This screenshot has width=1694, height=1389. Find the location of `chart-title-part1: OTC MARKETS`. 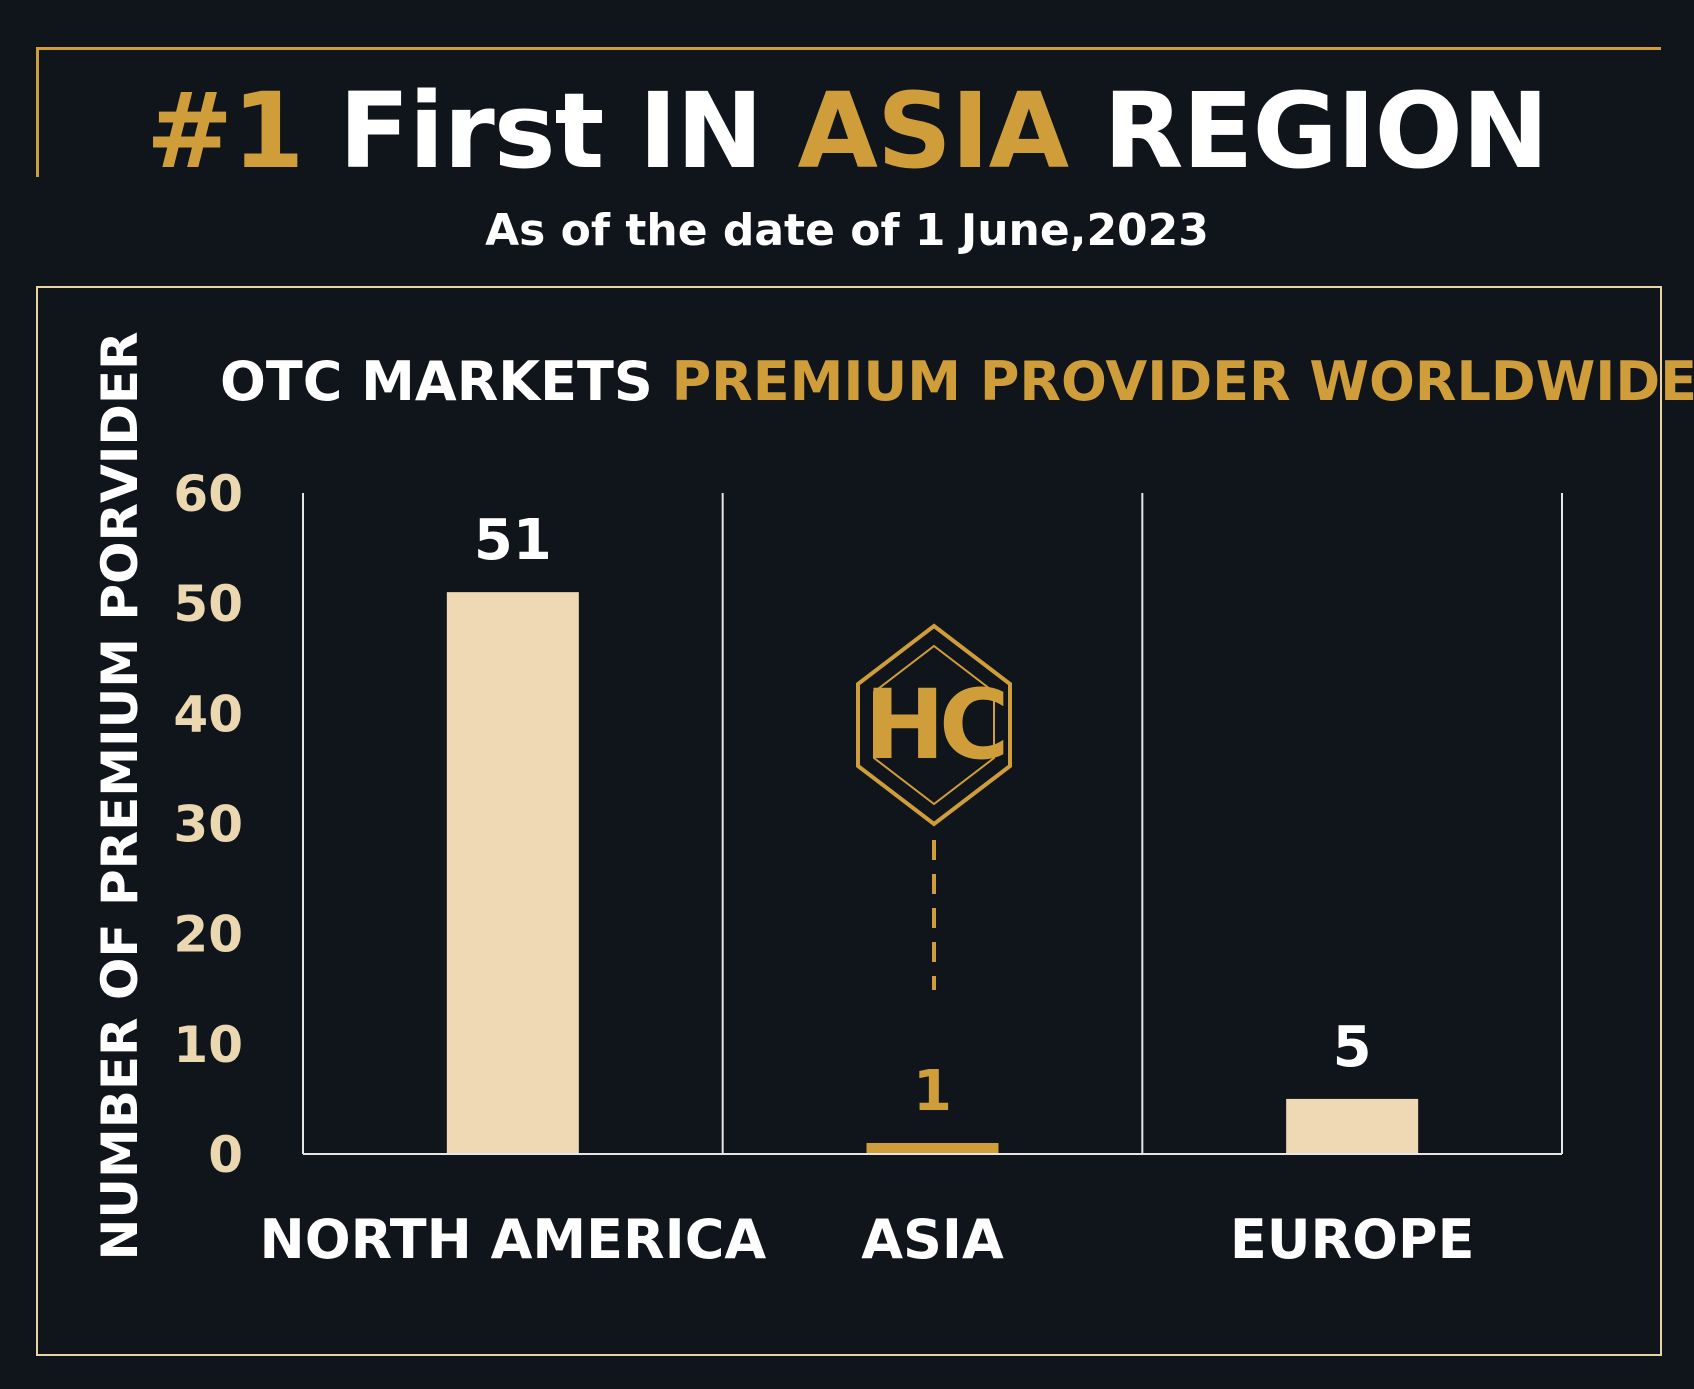

chart-title-part1: OTC MARKETS is located at coordinates (436, 381).